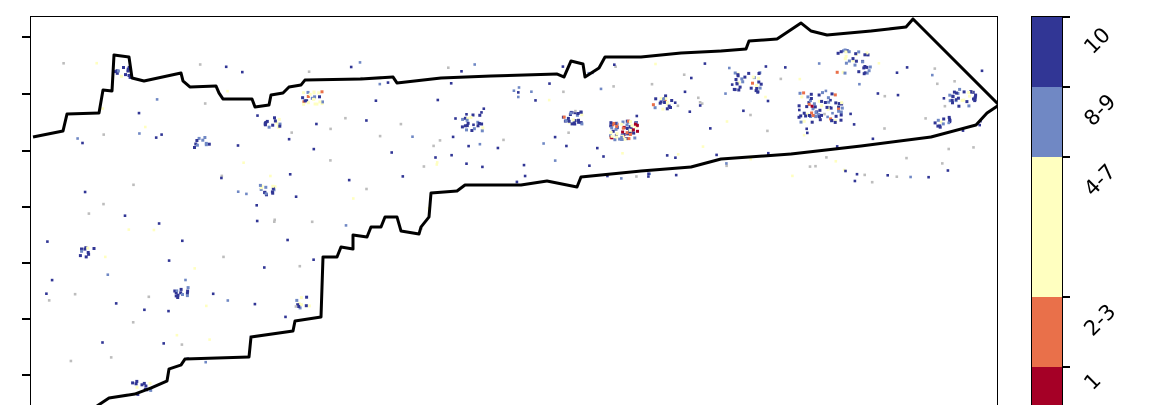 The width and height of the screenshot is (1150, 405). Describe the element at coordinates (1066, 87) in the screenshot. I see `colorbar-tick` at that location.